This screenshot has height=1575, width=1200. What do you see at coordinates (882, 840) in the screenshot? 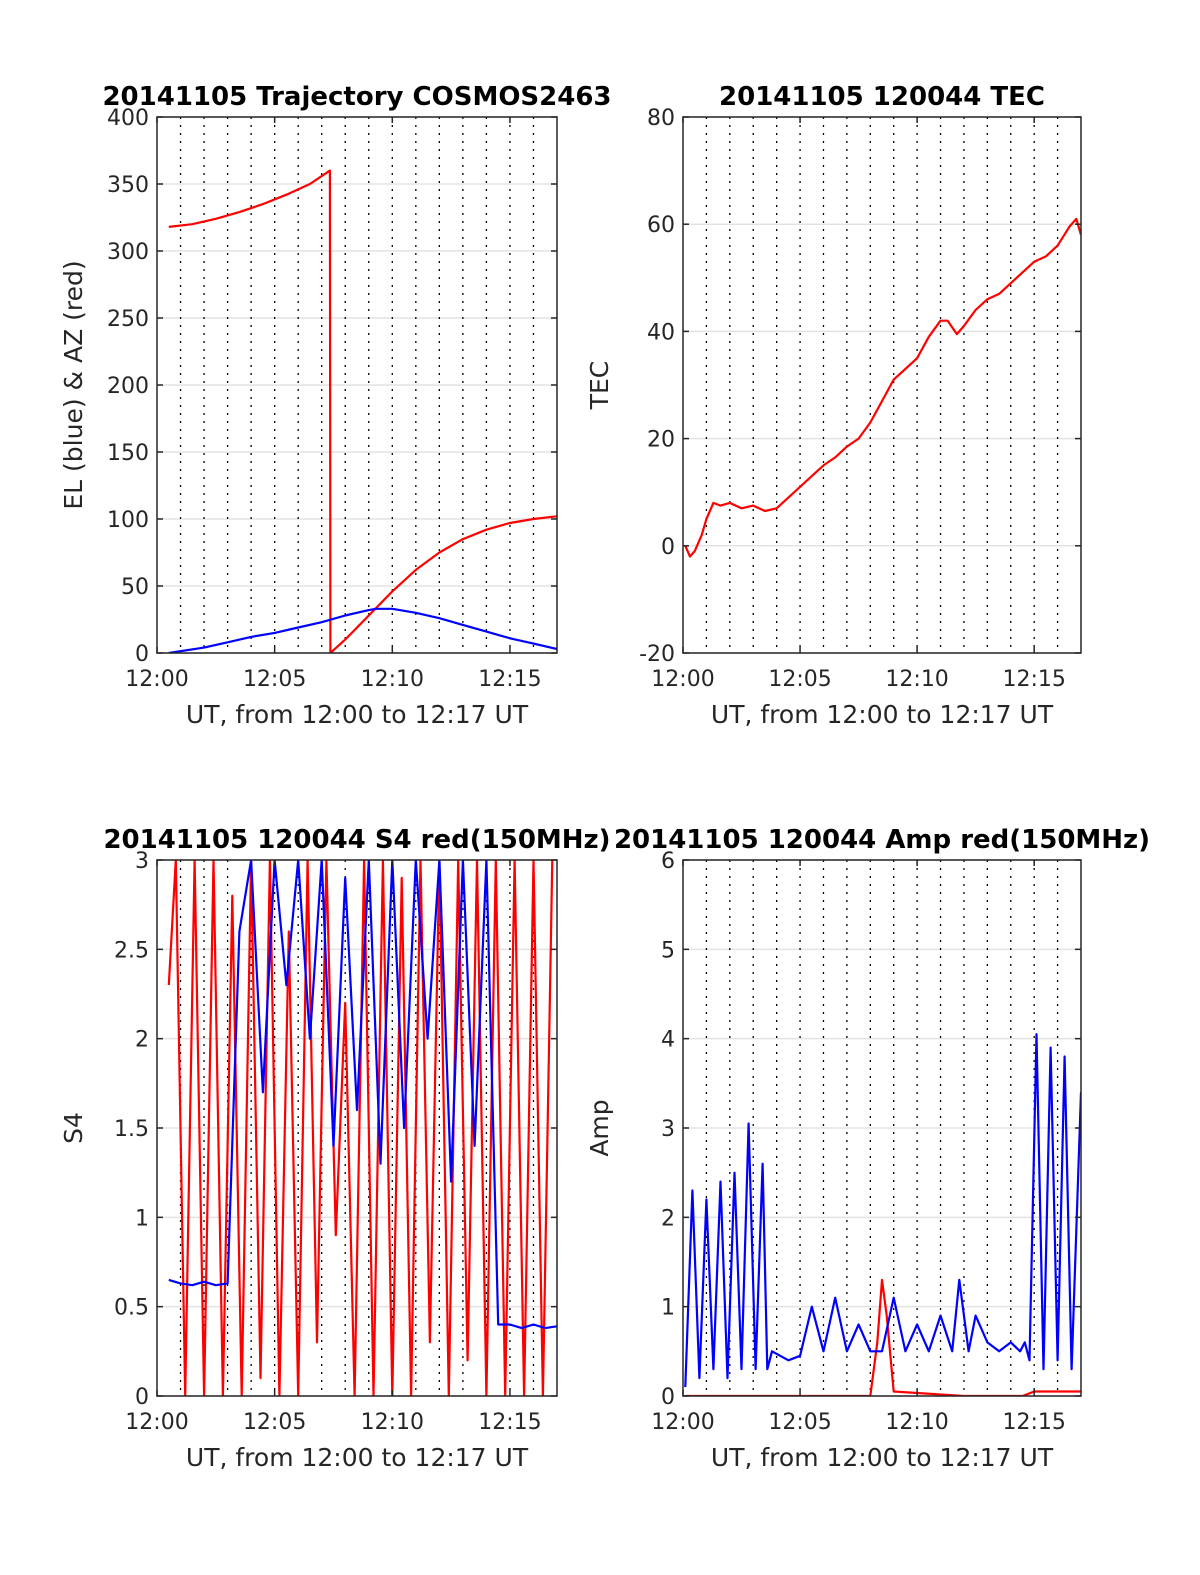
I see `chart-title: 20141105 120044 Amp red(150MHz)` at bounding box center [882, 840].